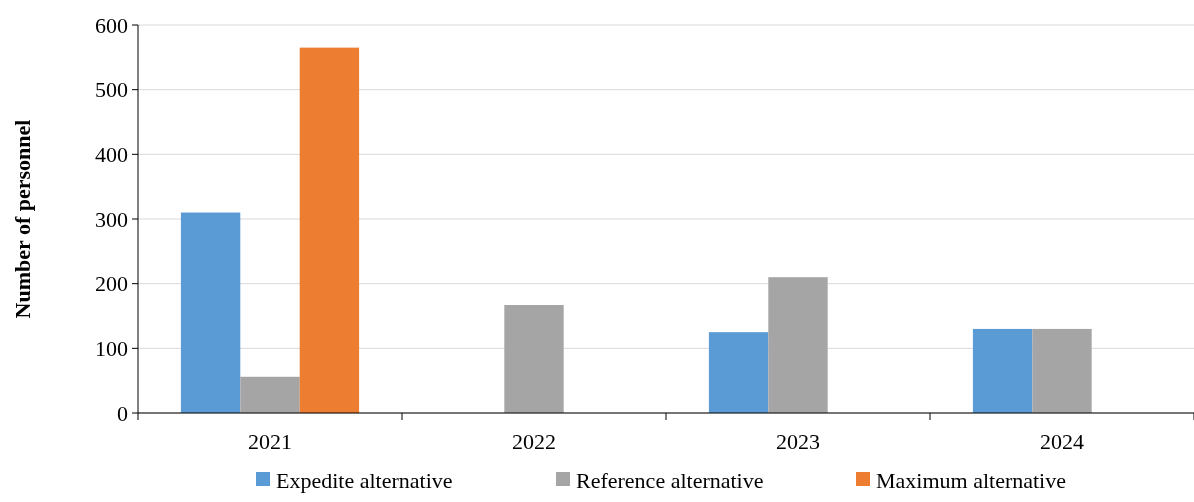  Describe the element at coordinates (1062, 441) in the screenshot. I see `x-tick-label: 2024` at that location.